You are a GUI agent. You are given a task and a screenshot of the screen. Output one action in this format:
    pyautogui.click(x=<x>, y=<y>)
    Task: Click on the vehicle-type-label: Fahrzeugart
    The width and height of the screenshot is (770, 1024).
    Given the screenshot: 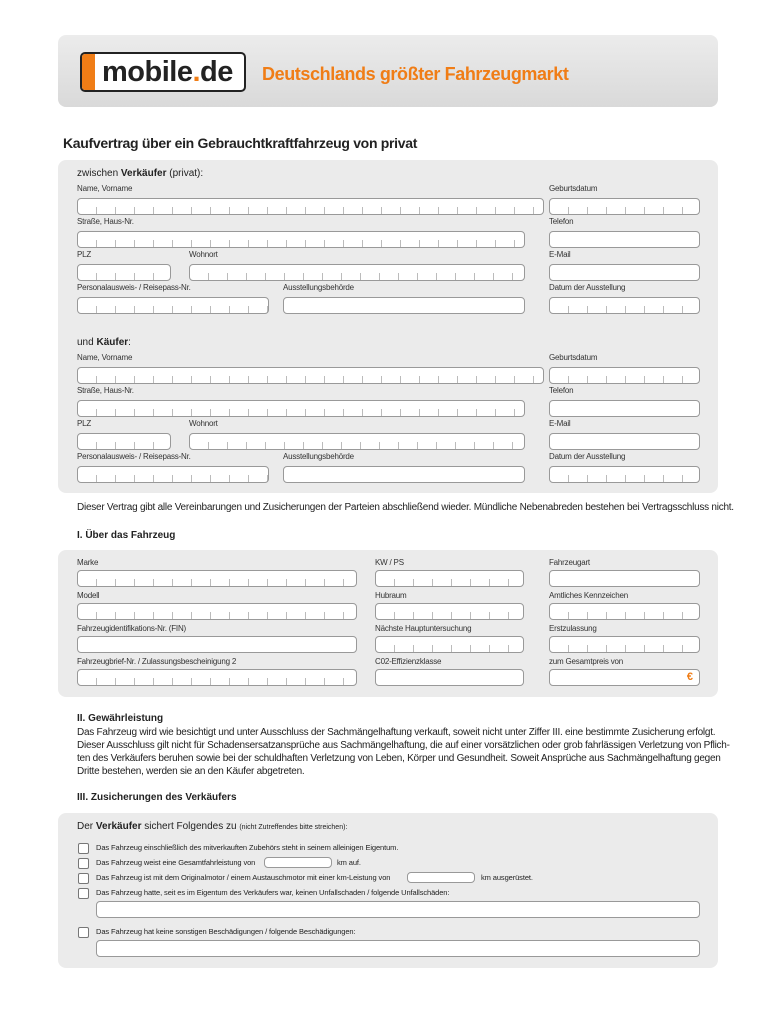 What is the action you would take?
    pyautogui.click(x=569, y=562)
    